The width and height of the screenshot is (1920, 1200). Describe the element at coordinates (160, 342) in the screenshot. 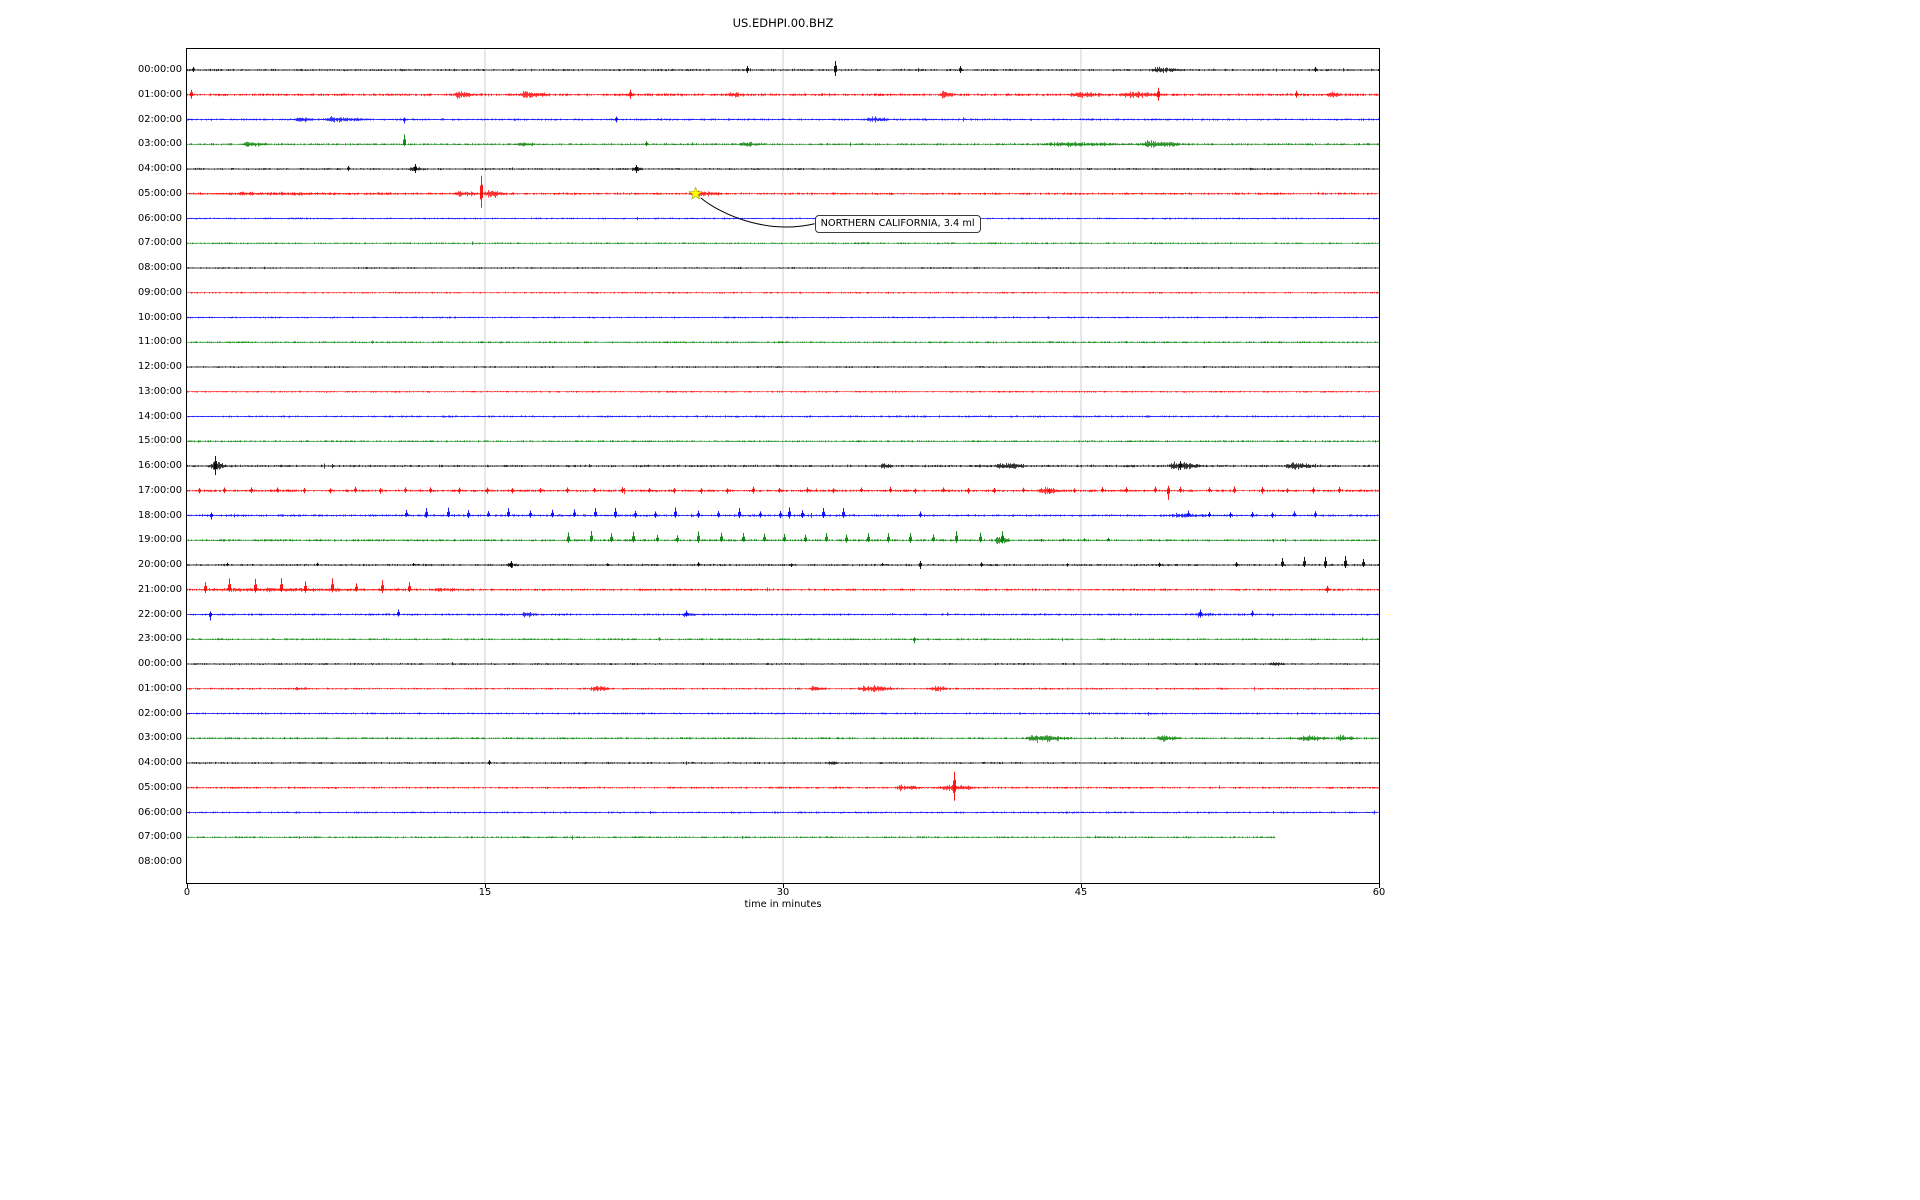

I see `row-label: 11:00:00` at that location.